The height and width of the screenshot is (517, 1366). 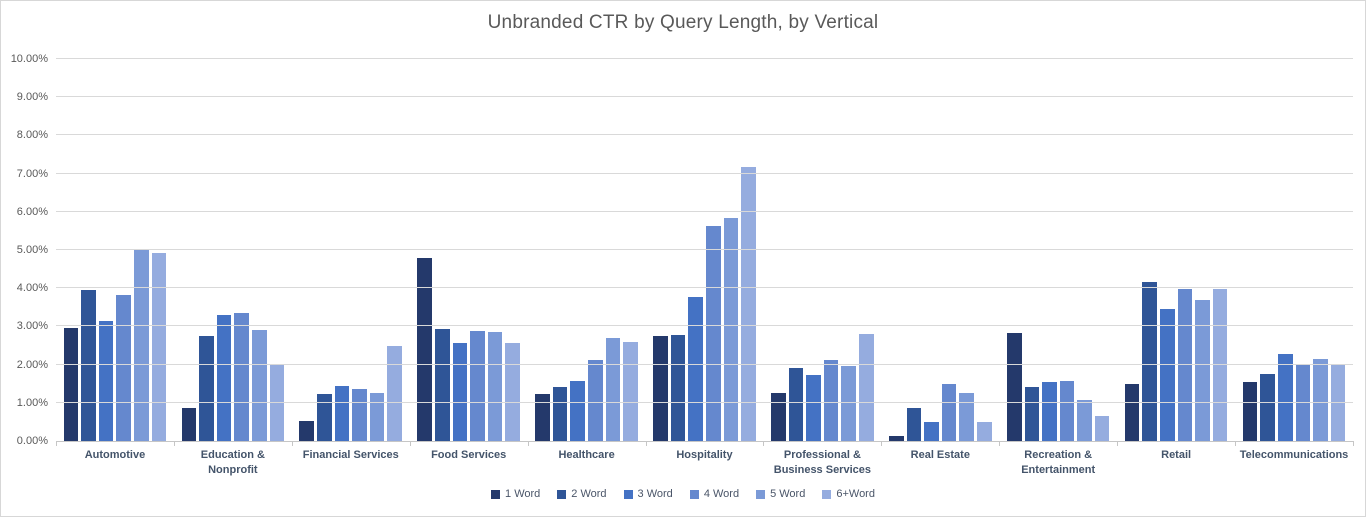 What do you see at coordinates (822, 462) in the screenshot?
I see `category-label: Professional & Business Services` at bounding box center [822, 462].